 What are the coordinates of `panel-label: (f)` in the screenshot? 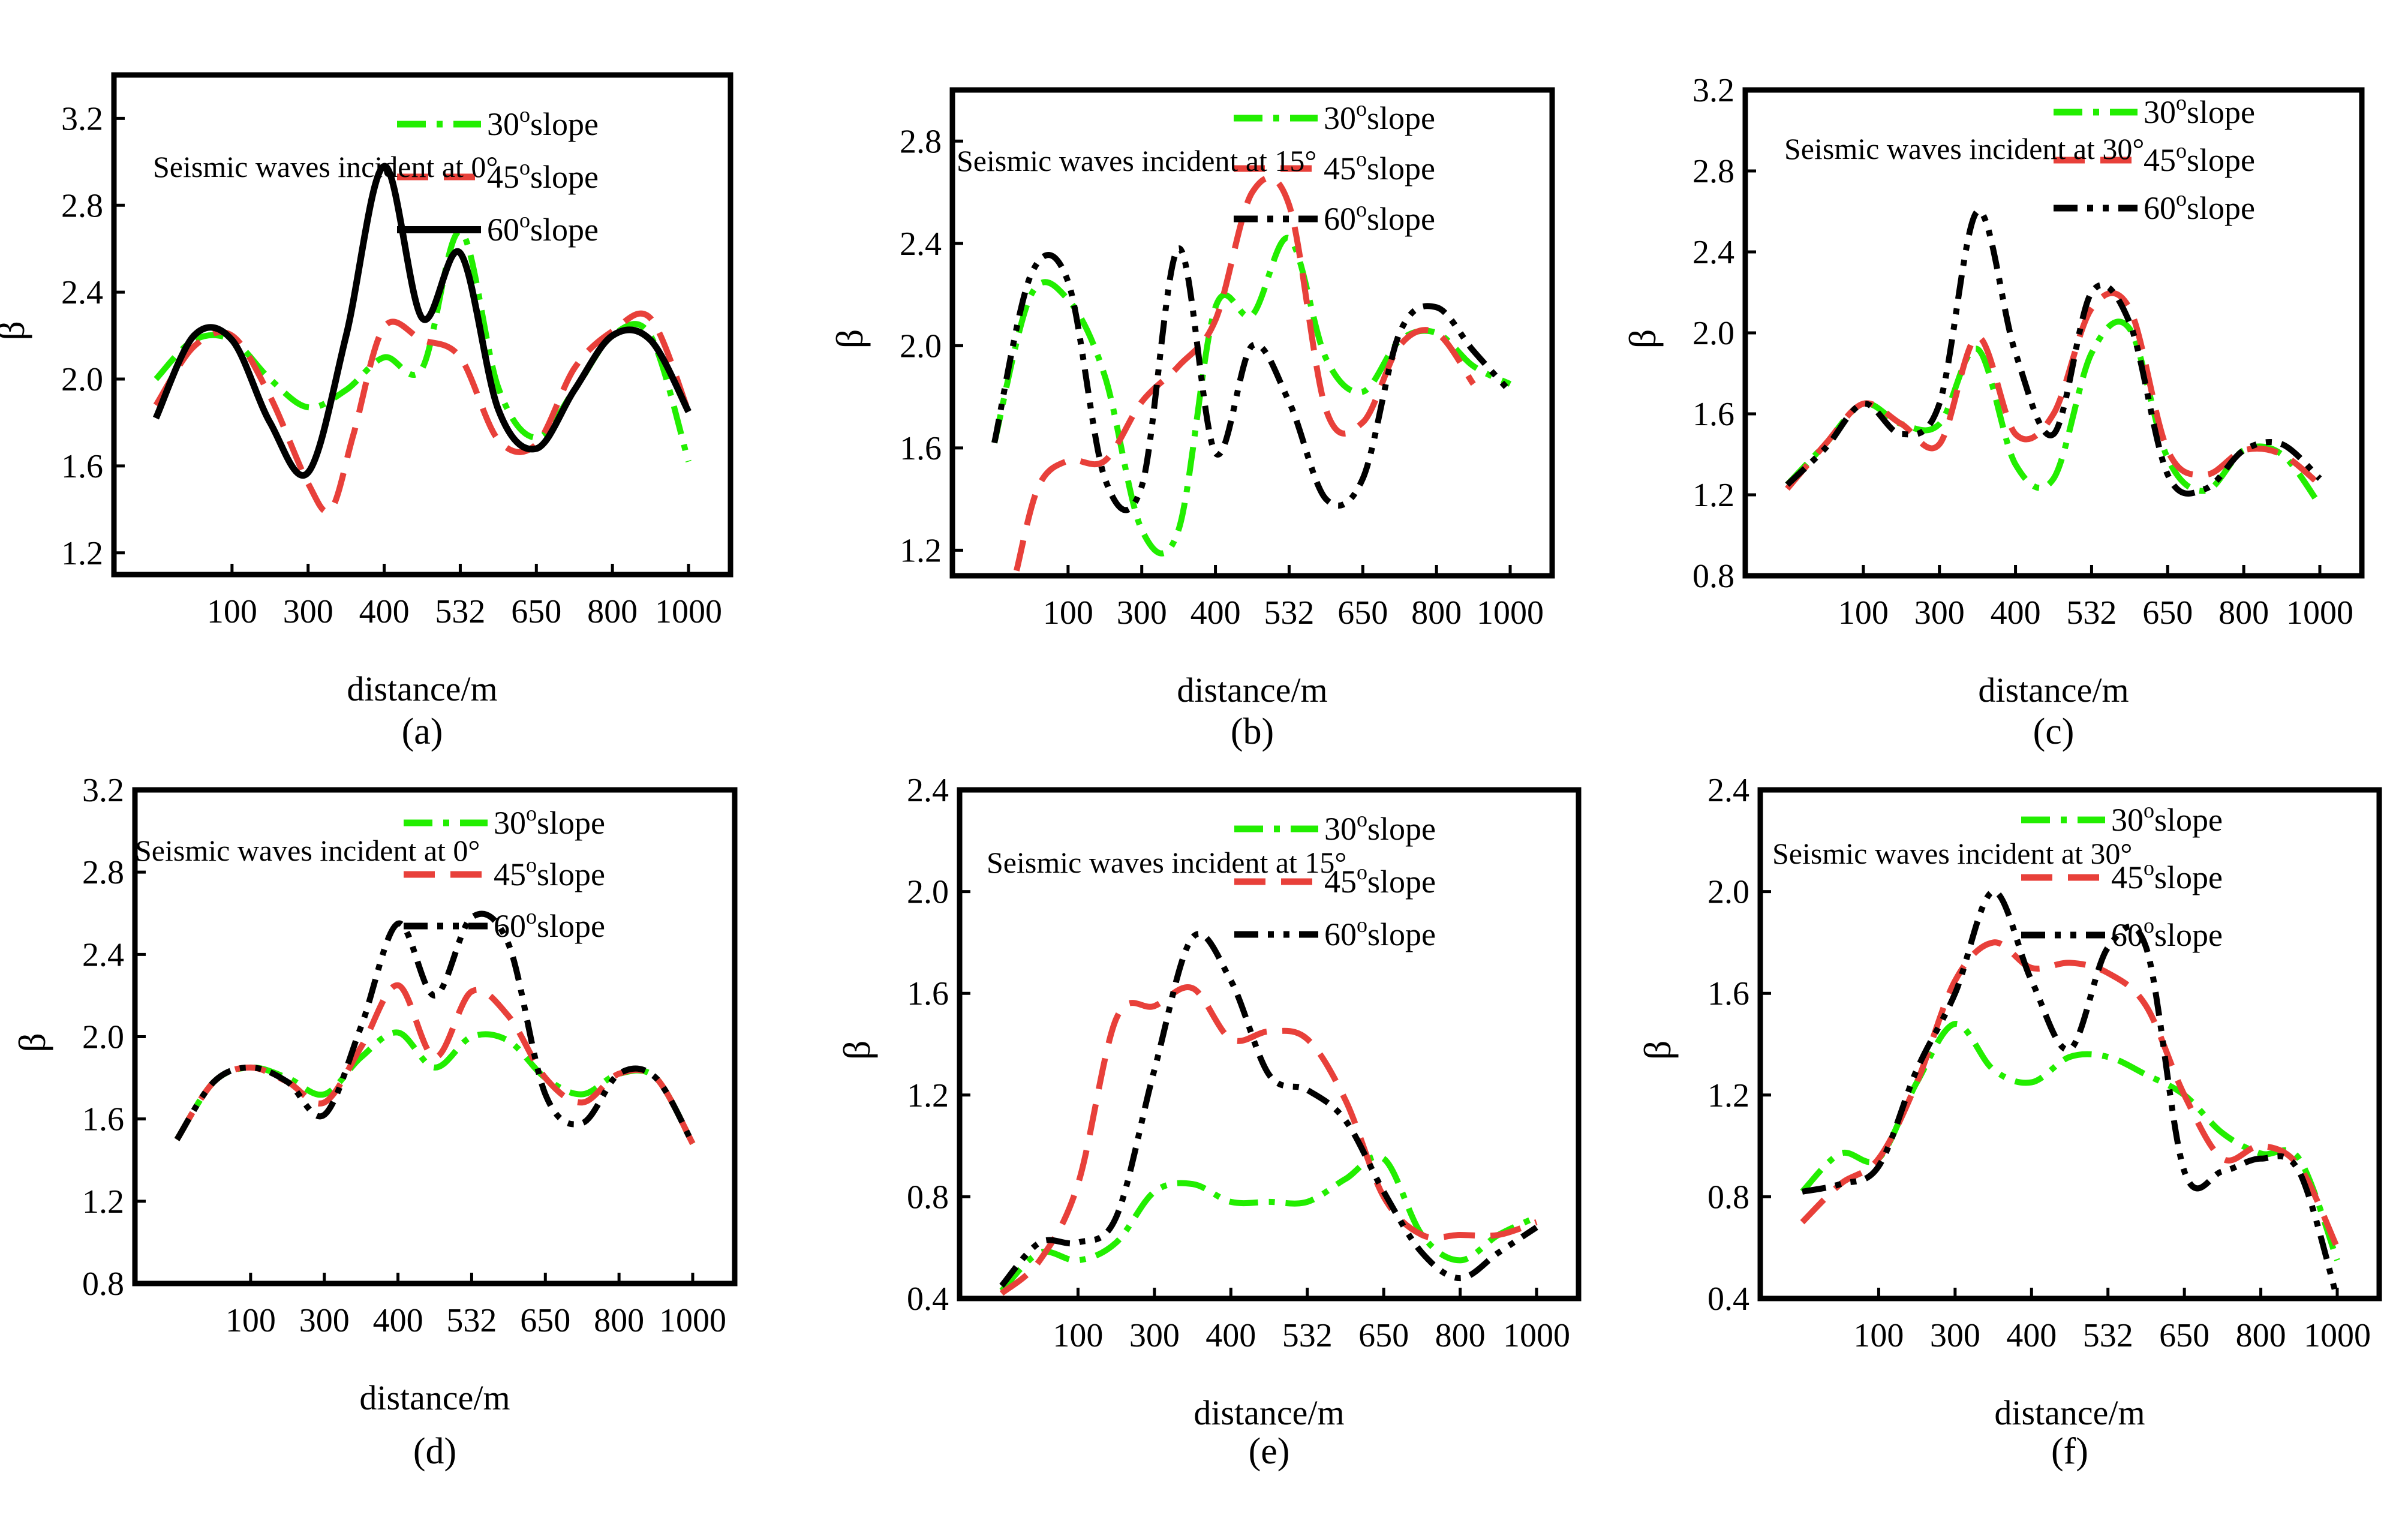 It's located at (2069, 1451).